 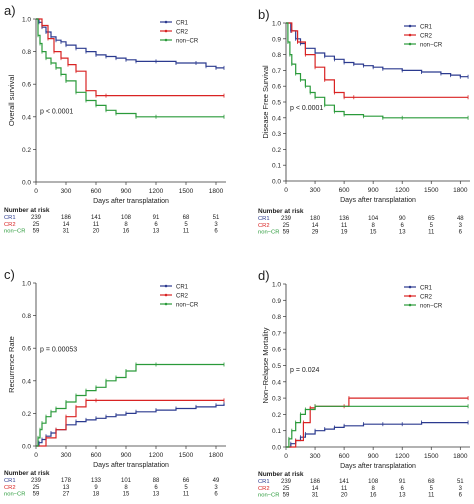 I want to click on y-axis-label: Non−Relapse Mortality, so click(x=265, y=365).